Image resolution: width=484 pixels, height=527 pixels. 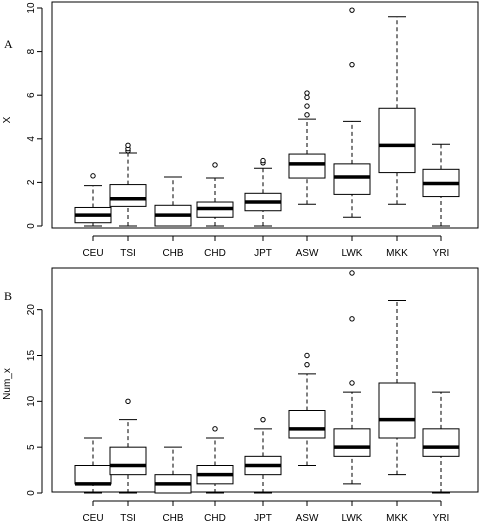 I want to click on y-tick-label: 15, so click(x=31, y=356).